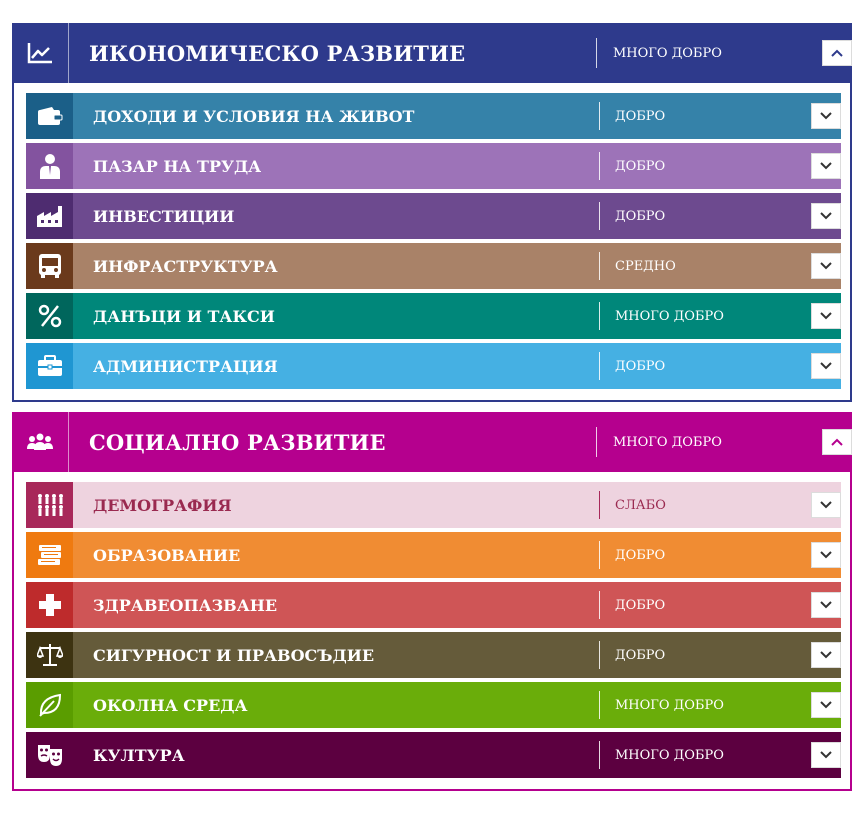 This screenshot has width=864, height=817. Describe the element at coordinates (49, 755) in the screenshot. I see `theater-masks-icon` at that location.